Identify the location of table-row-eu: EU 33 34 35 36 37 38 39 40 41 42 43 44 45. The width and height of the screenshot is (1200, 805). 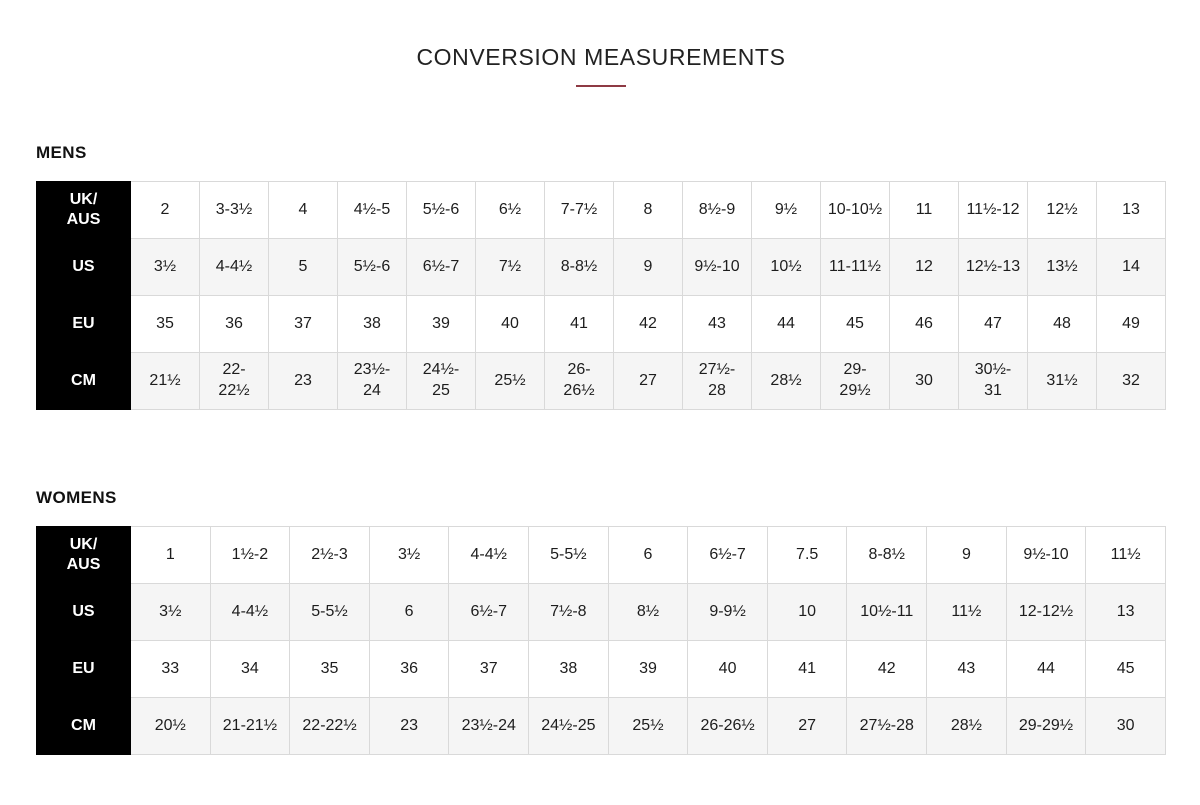
(601, 669).